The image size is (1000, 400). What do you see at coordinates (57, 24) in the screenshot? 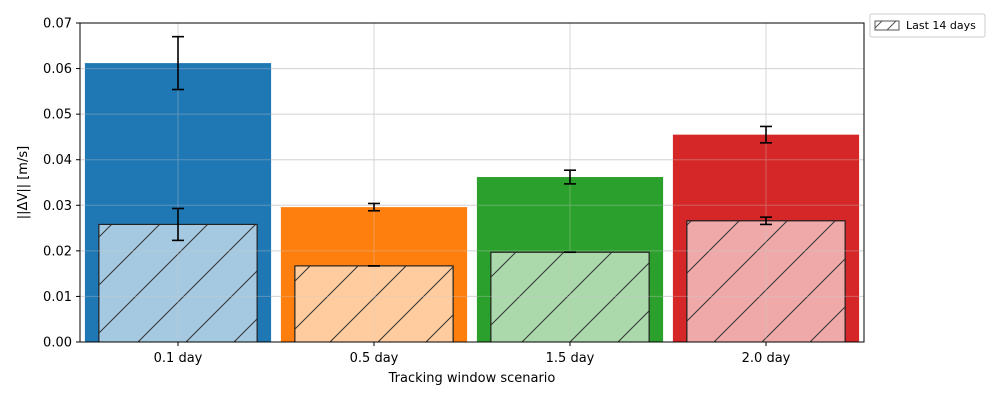
I see `y-tick-label: 0.07` at bounding box center [57, 24].